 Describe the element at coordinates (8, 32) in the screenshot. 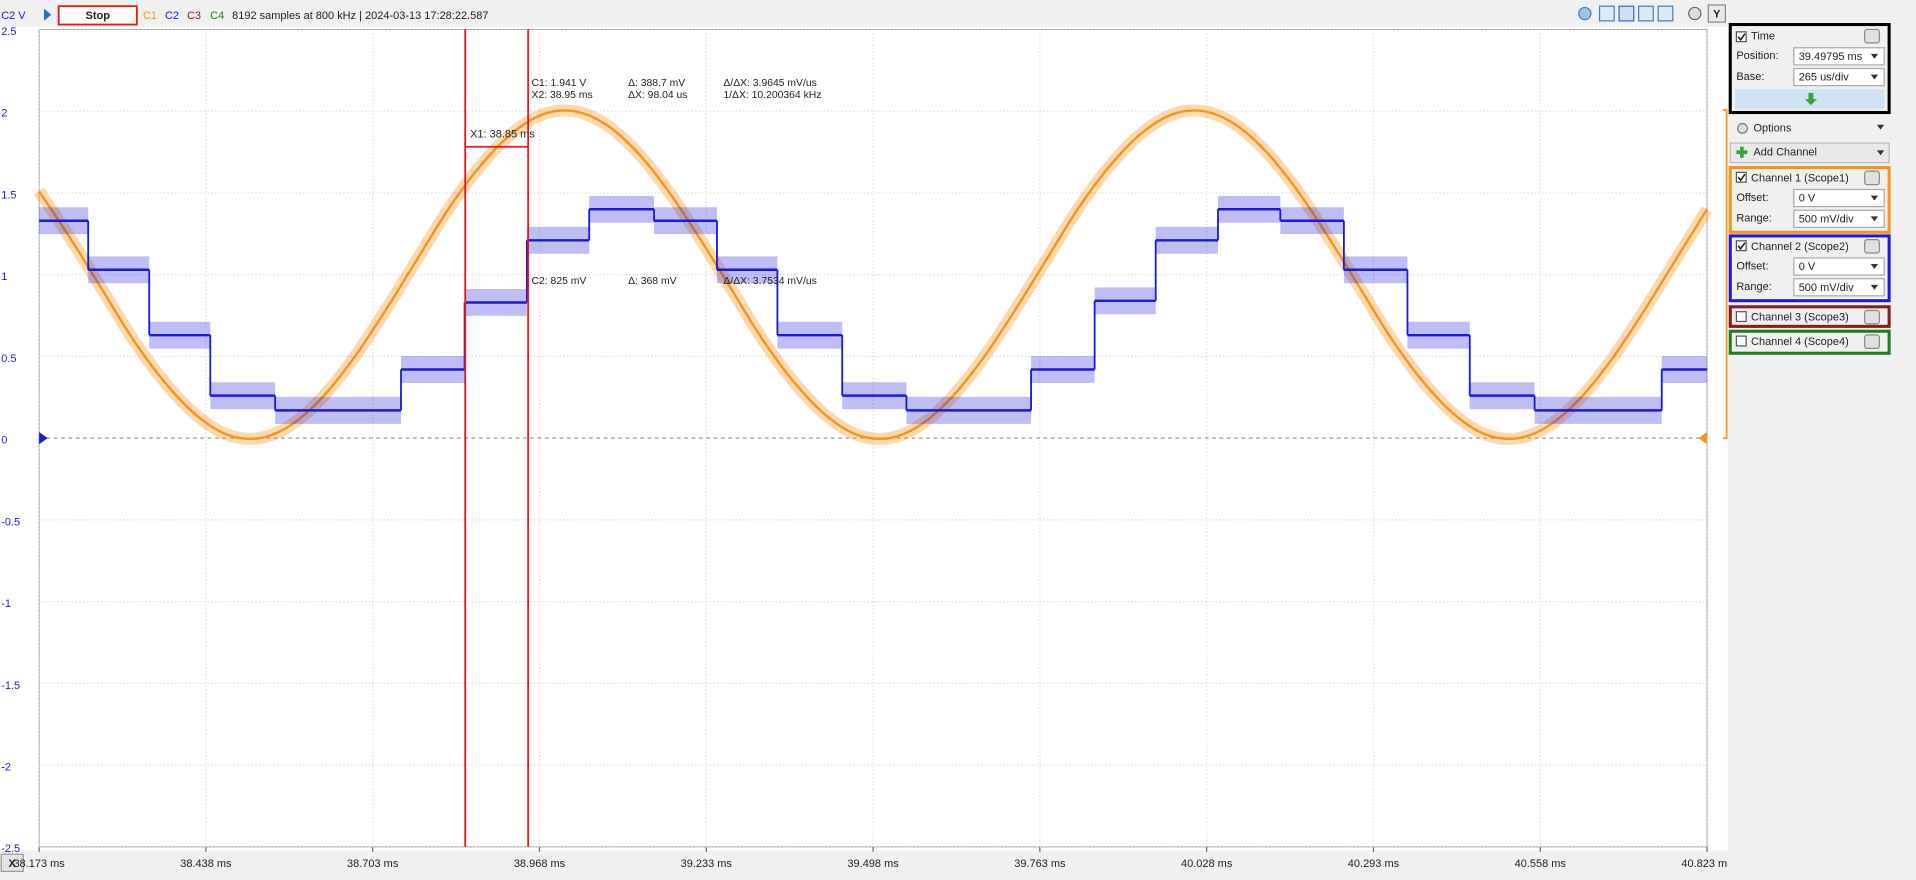

I see `y-tick-label: 2.5` at that location.